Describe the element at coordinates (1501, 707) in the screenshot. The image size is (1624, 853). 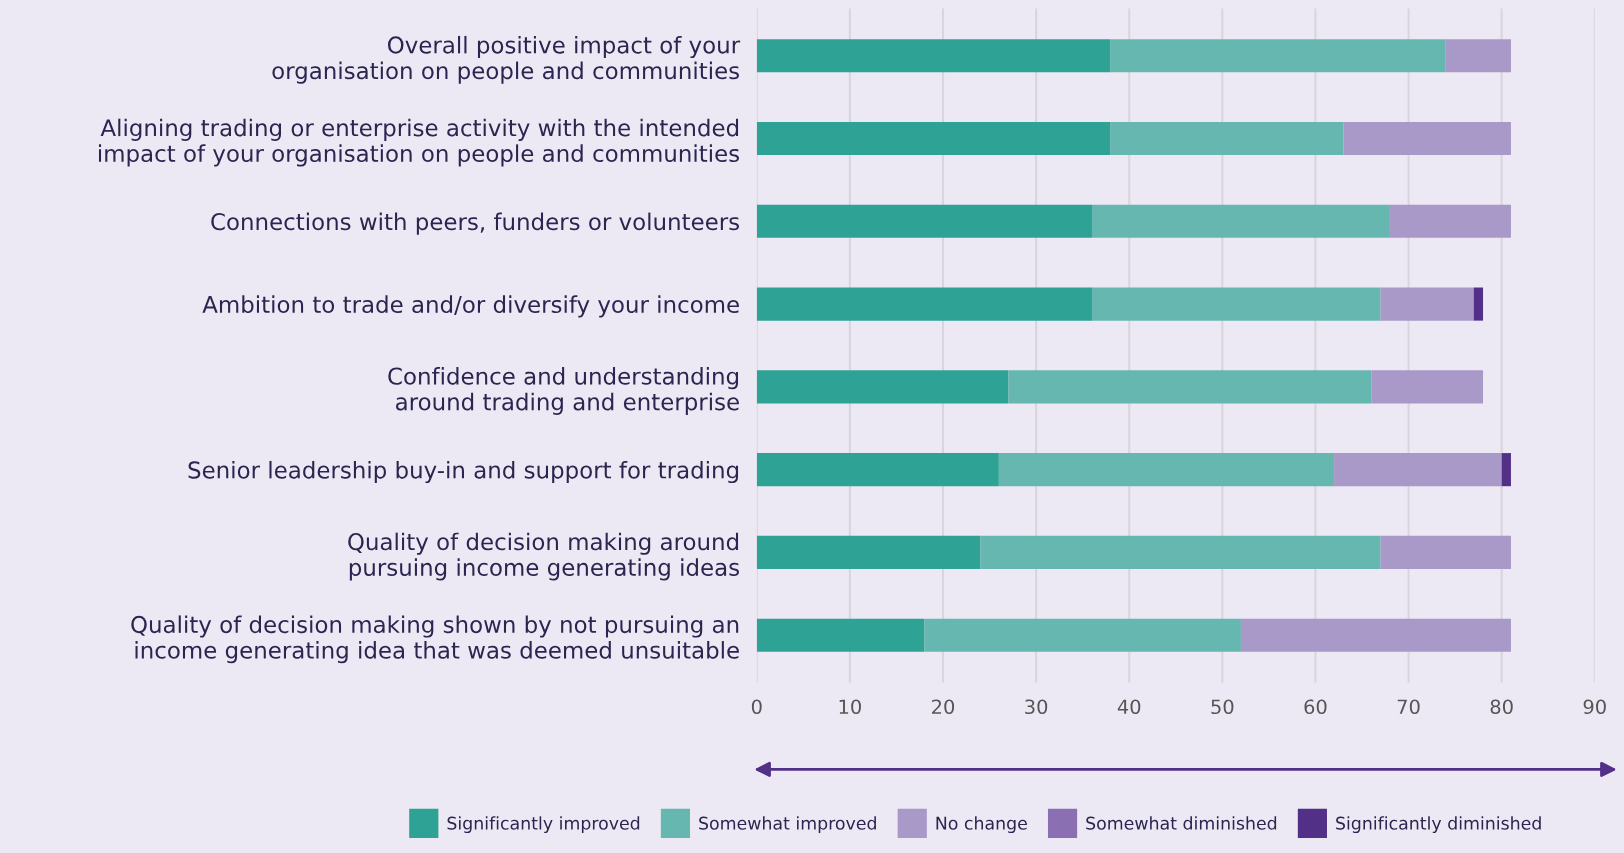
I see `x-tick-label: 80` at that location.